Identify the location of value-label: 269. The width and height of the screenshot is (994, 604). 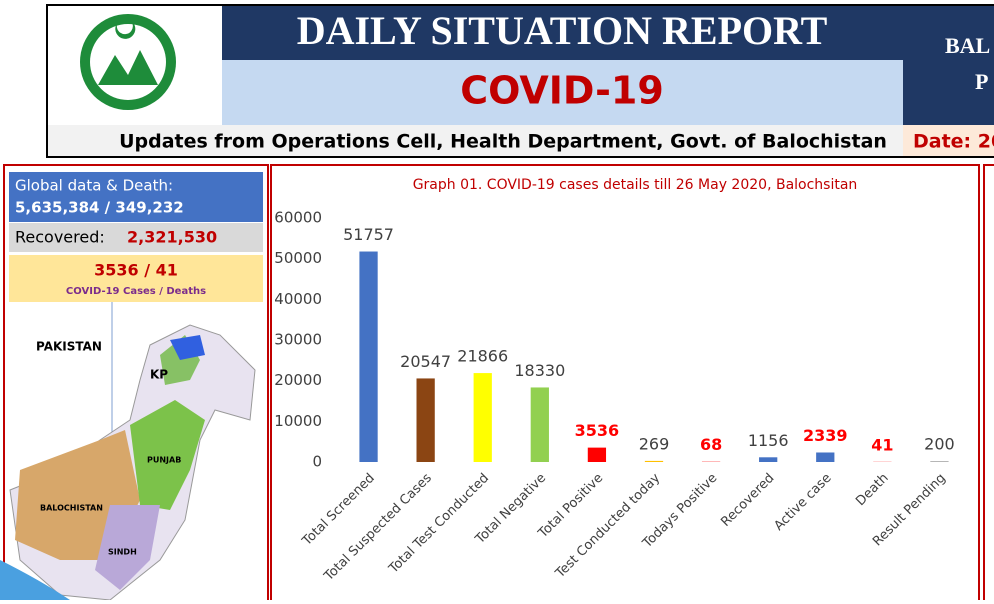
(654, 443).